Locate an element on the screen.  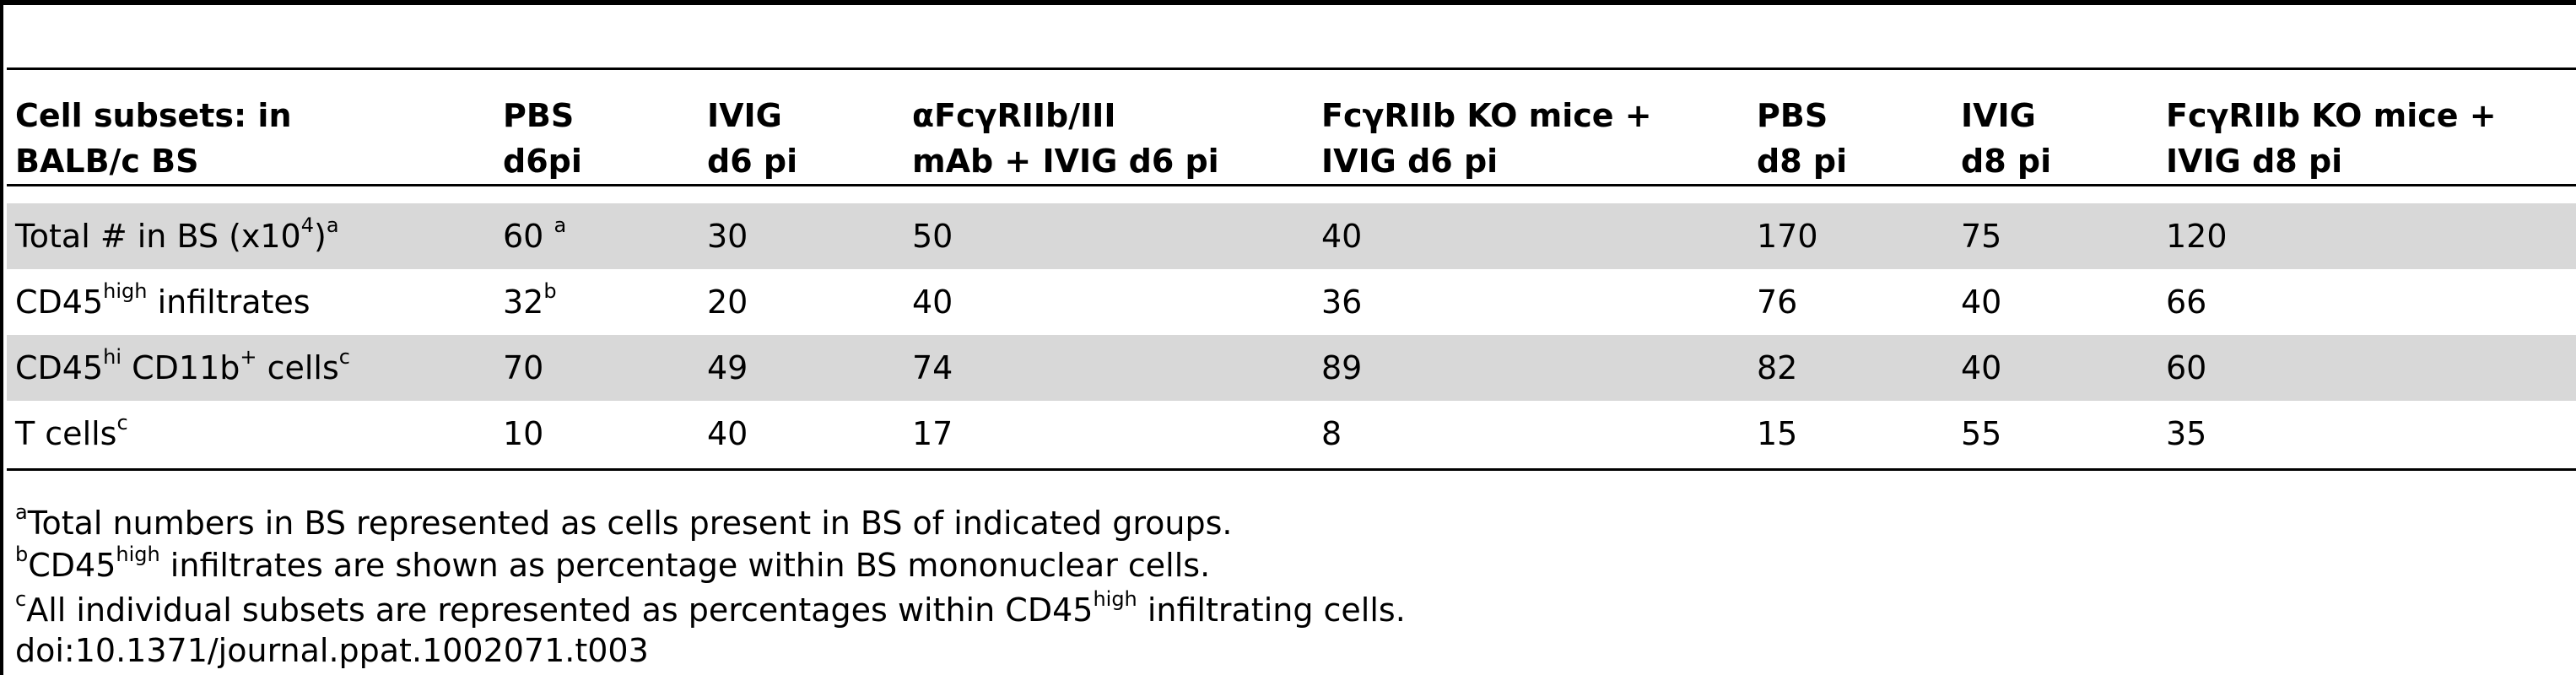
value-cell: 50 is located at coordinates (932, 236).